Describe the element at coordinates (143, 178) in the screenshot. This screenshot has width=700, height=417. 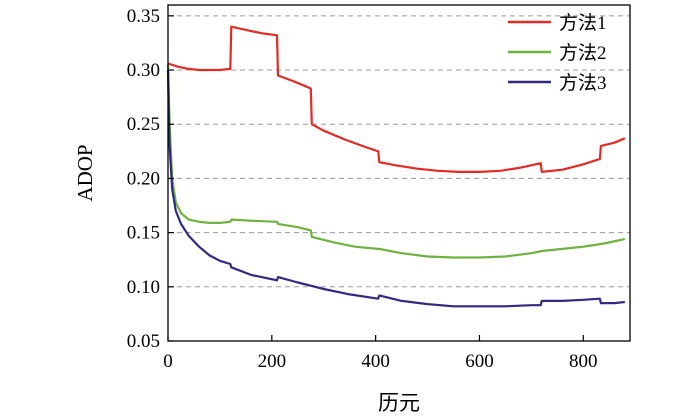
I see `y-tick-label: 0.20` at that location.